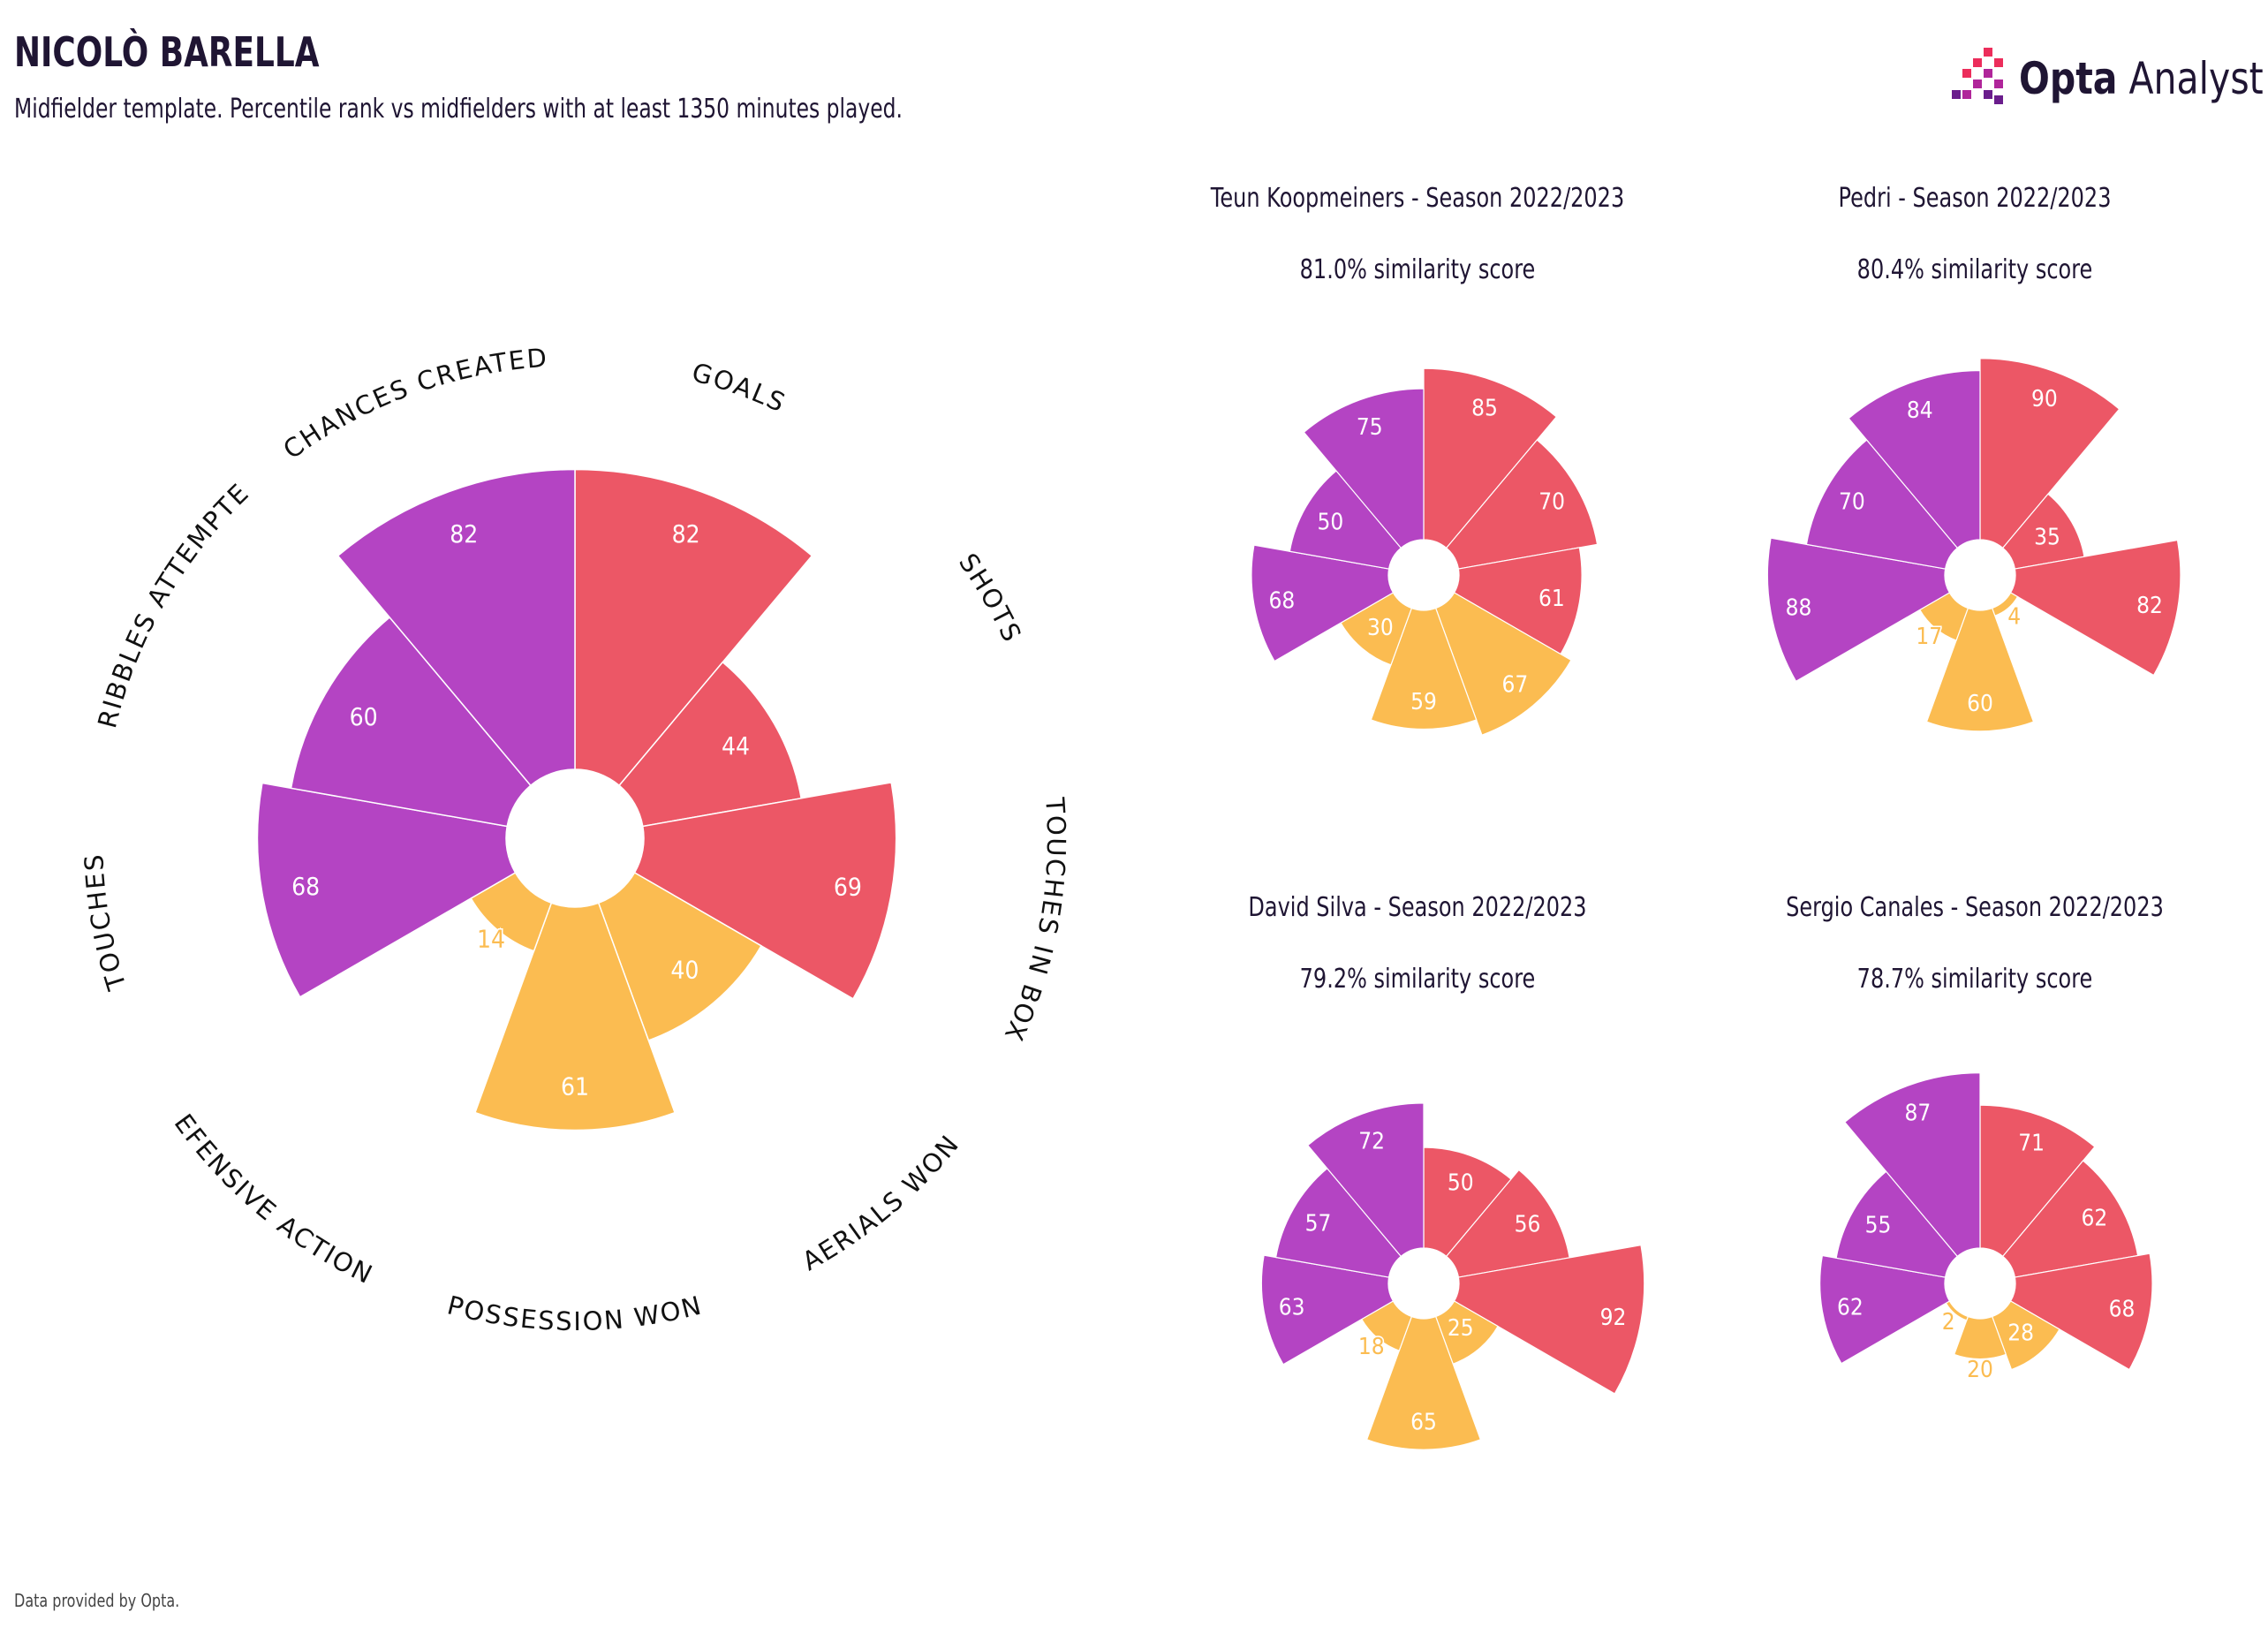 The height and width of the screenshot is (1627, 2268). I want to click on value-label: 25, so click(1461, 1328).